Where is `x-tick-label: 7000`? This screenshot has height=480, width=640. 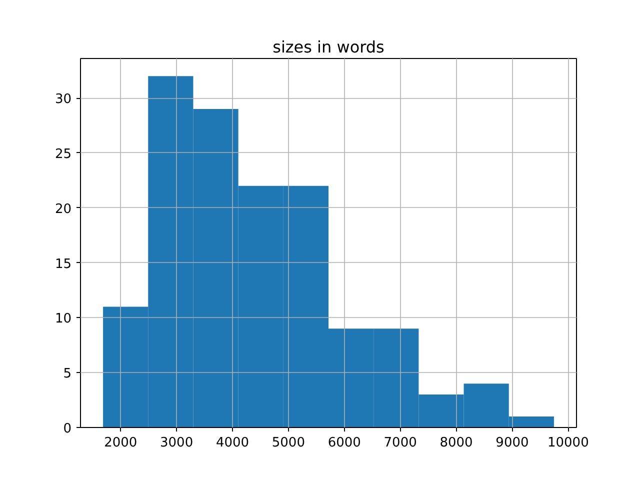
x-tick-label: 7000 is located at coordinates (400, 443).